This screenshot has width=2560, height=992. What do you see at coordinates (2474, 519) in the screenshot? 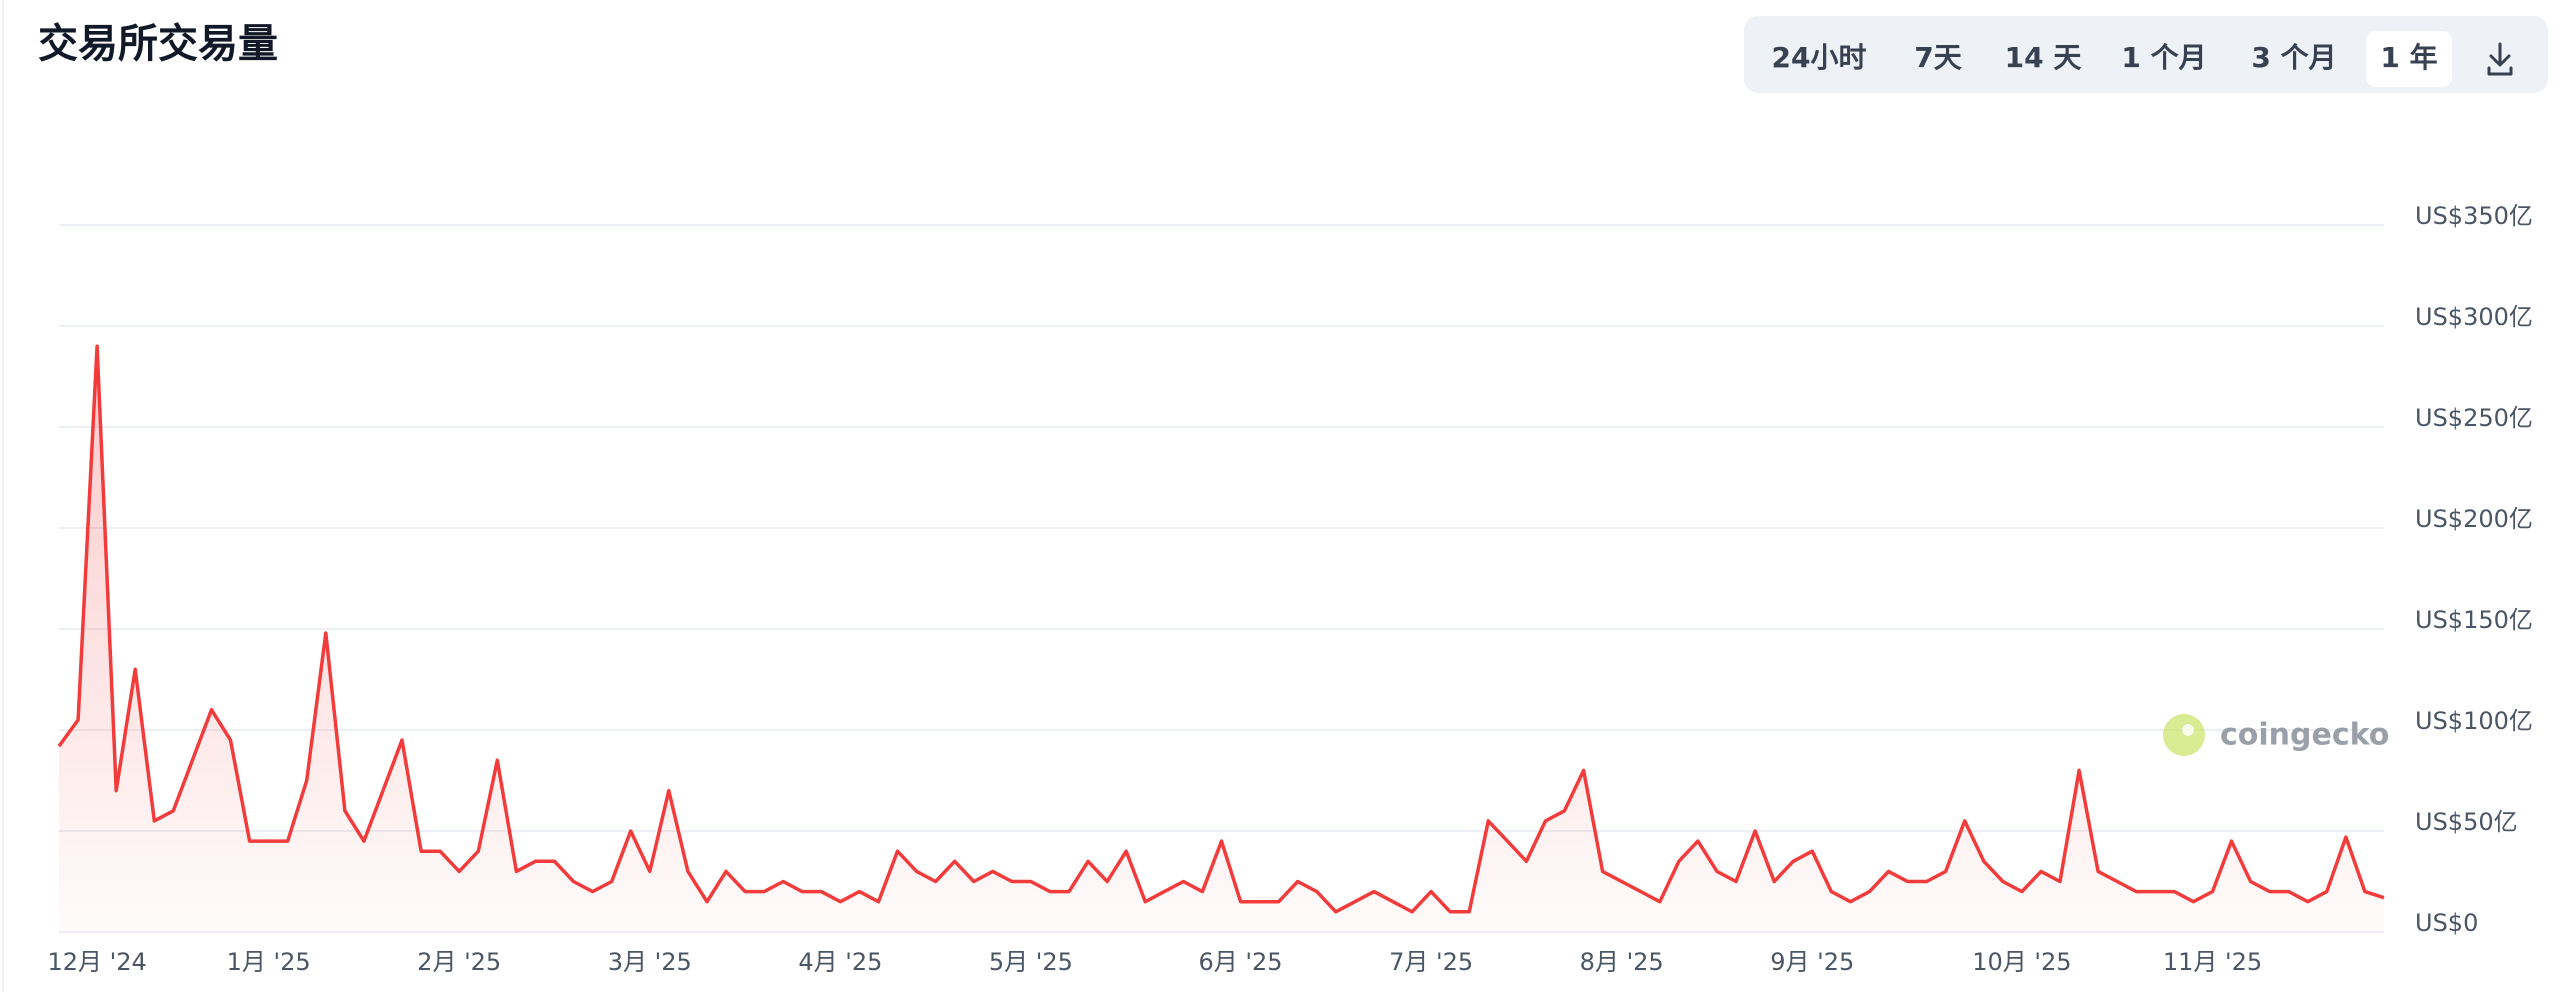
I see `y-tick-label: US$200亿` at bounding box center [2474, 519].